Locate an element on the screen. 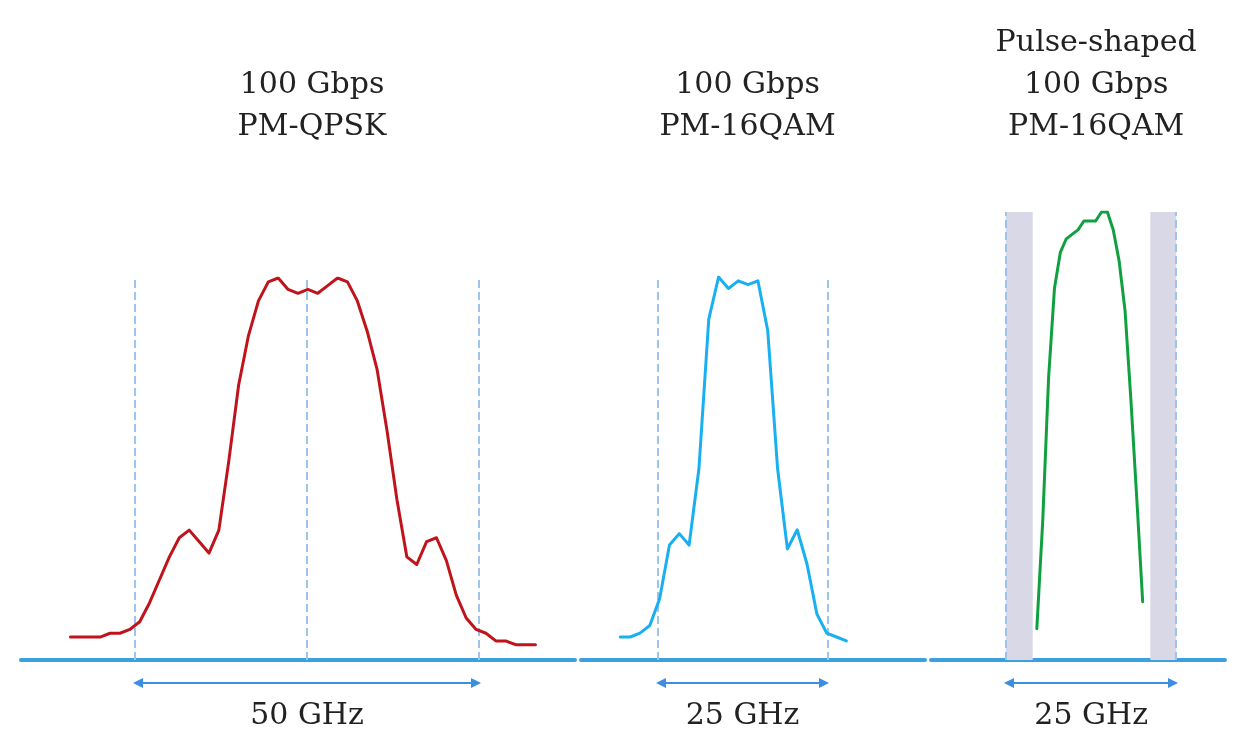 This screenshot has height=738, width=1235. text: 50 GHz is located at coordinates (307, 713).